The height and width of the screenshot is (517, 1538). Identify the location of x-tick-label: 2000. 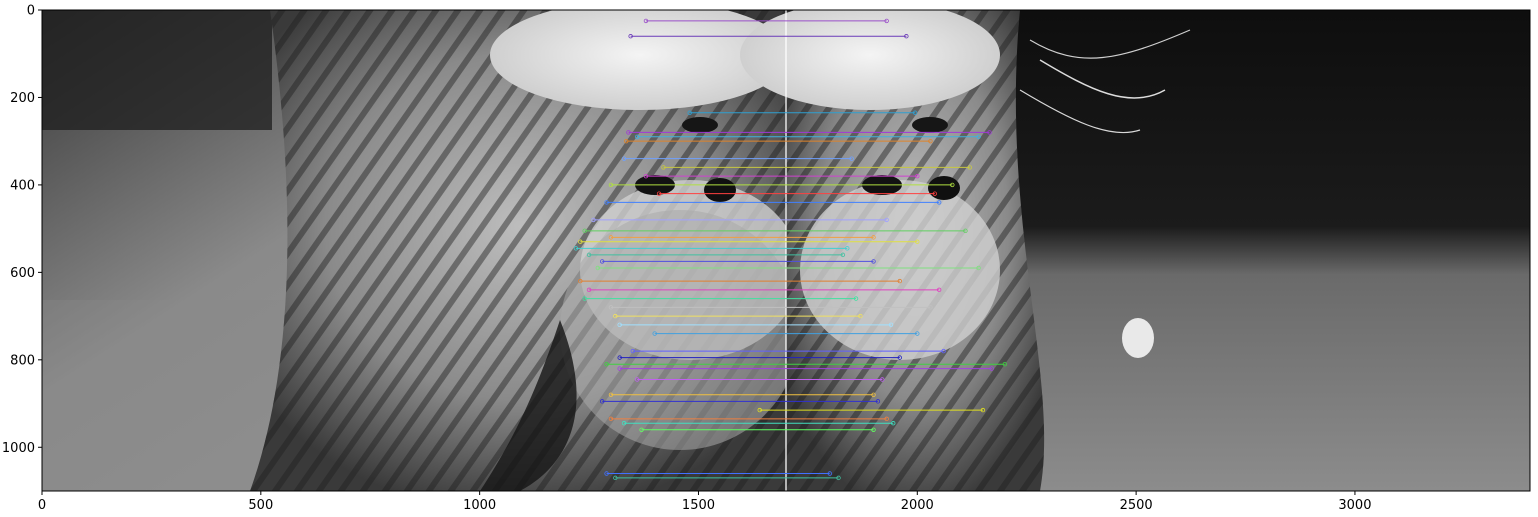
(917, 505).